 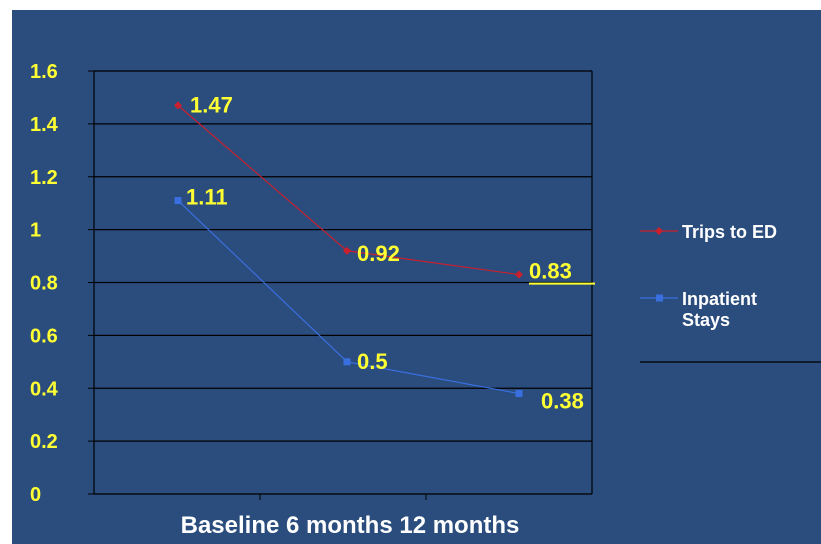 I want to click on y-tick-label: 0.2, so click(x=44, y=442).